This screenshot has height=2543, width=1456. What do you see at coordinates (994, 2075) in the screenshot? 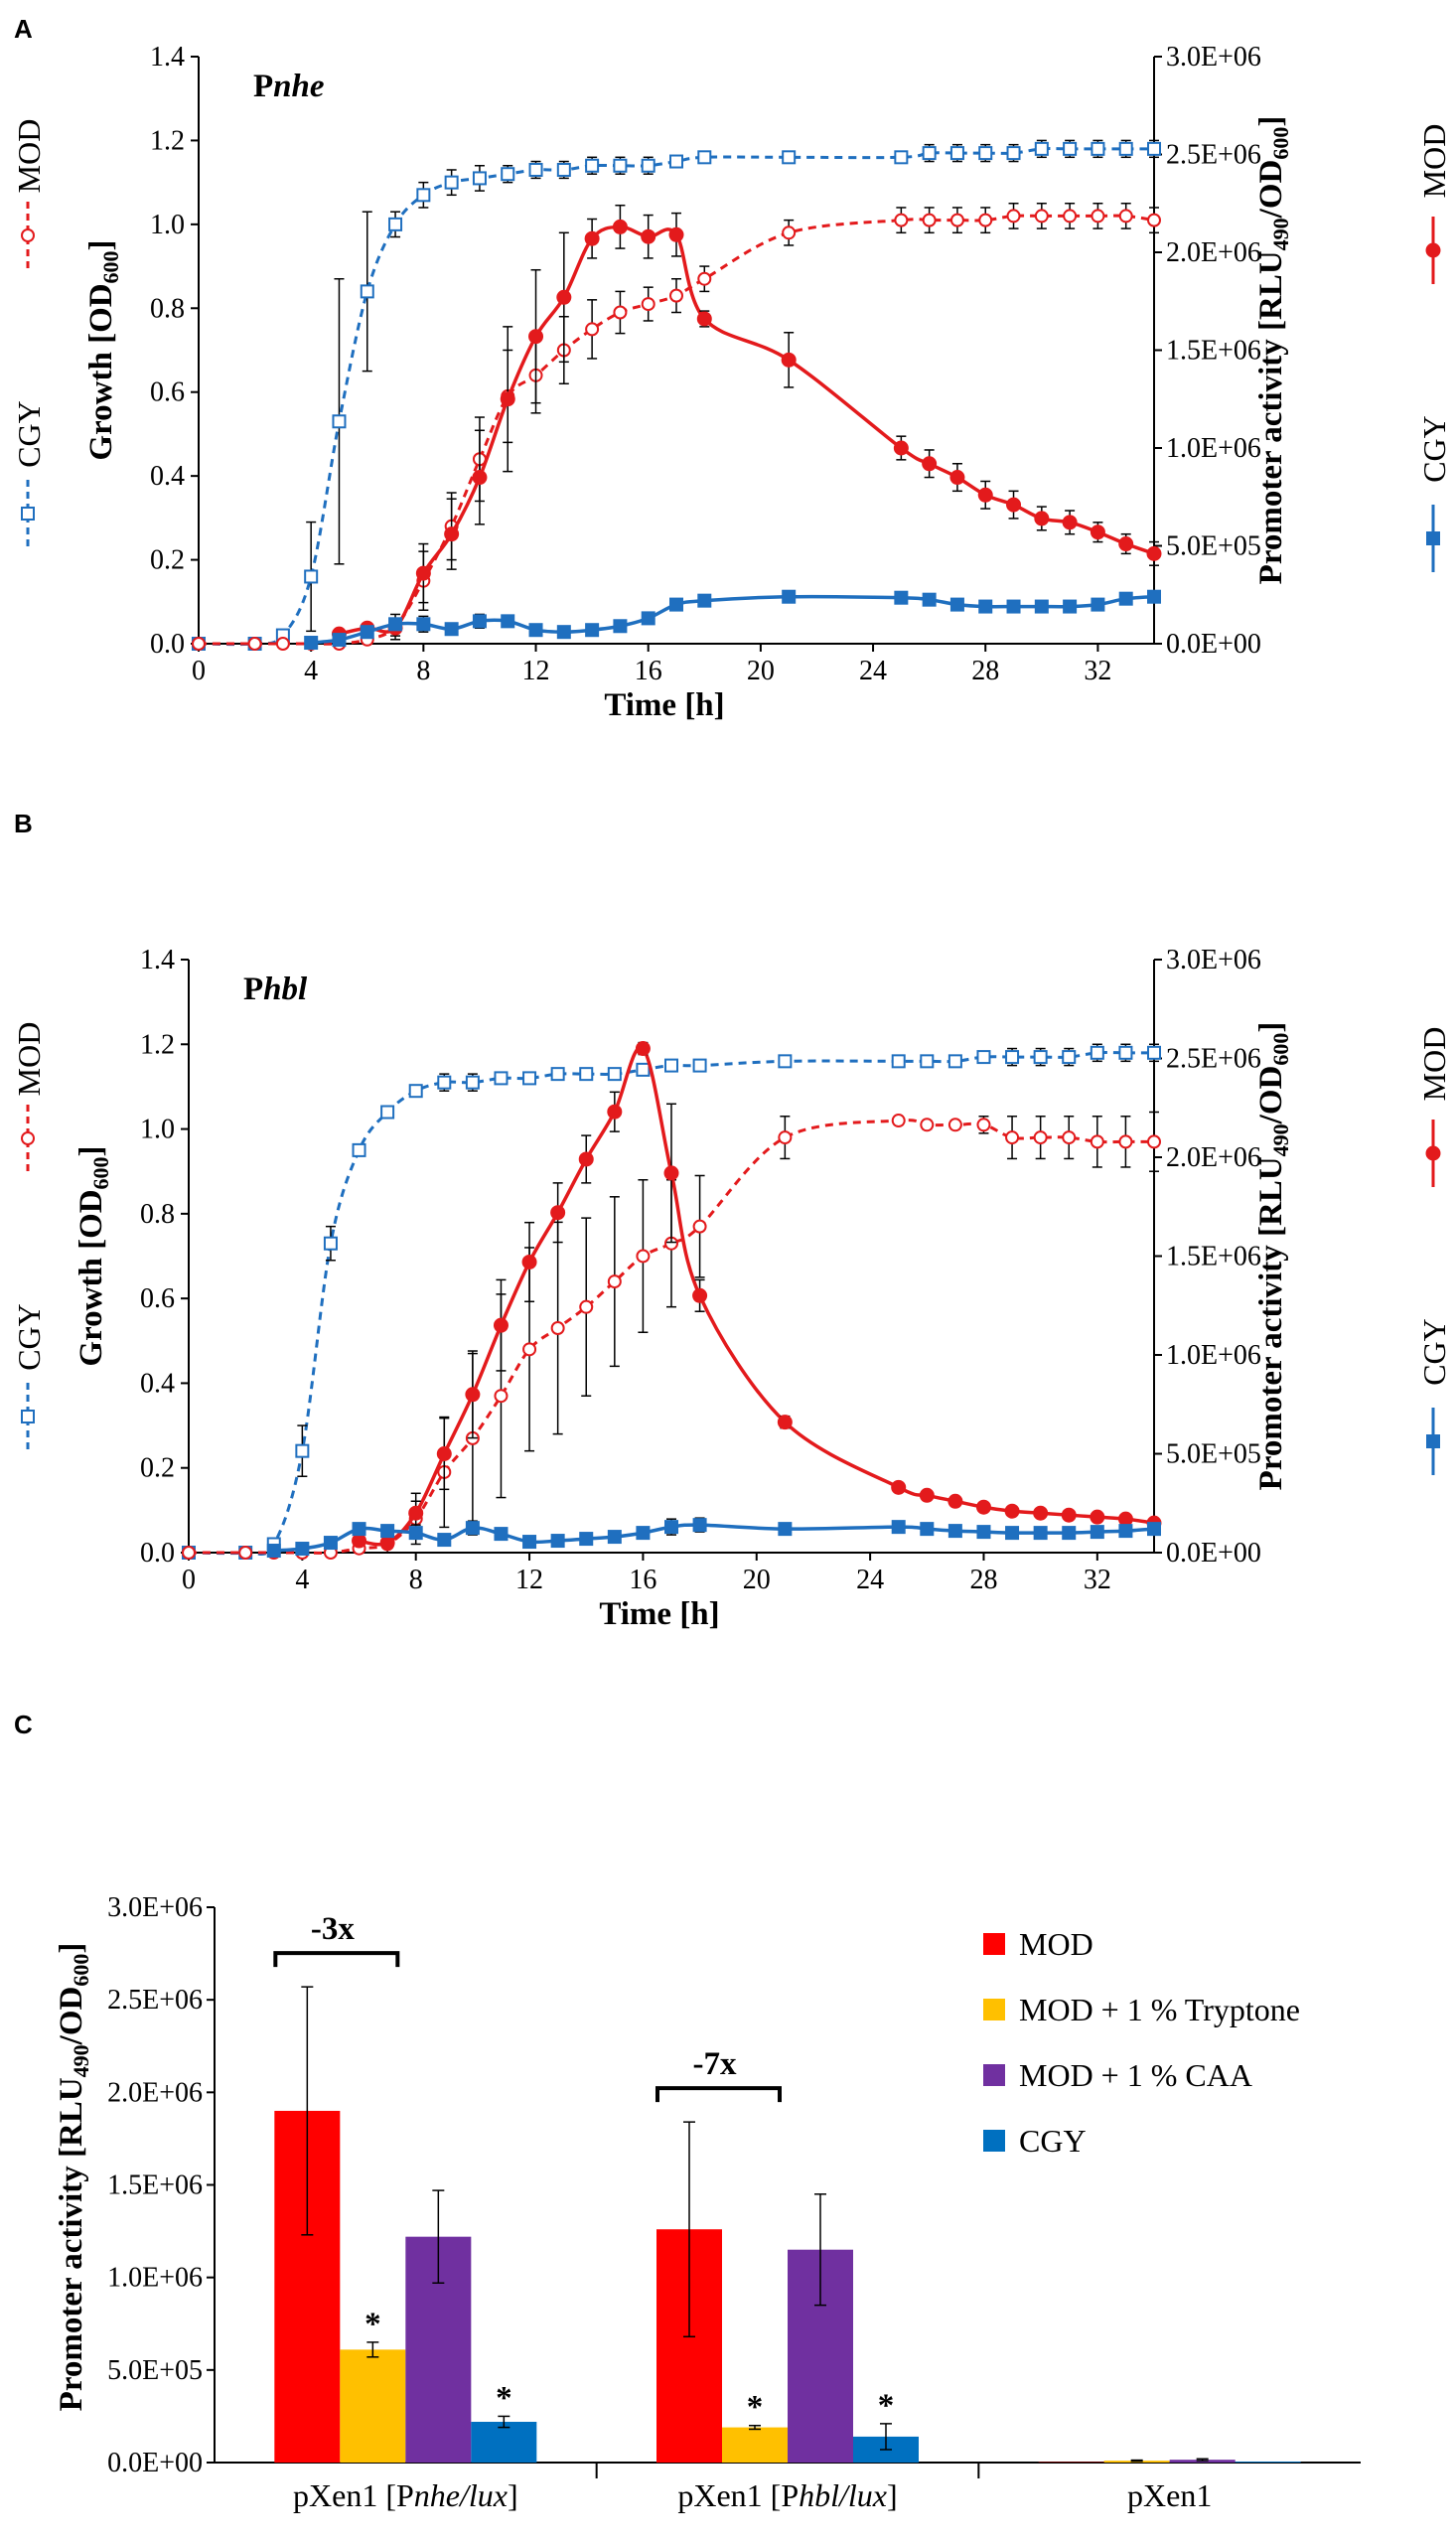
I see `legend-swatch` at bounding box center [994, 2075].